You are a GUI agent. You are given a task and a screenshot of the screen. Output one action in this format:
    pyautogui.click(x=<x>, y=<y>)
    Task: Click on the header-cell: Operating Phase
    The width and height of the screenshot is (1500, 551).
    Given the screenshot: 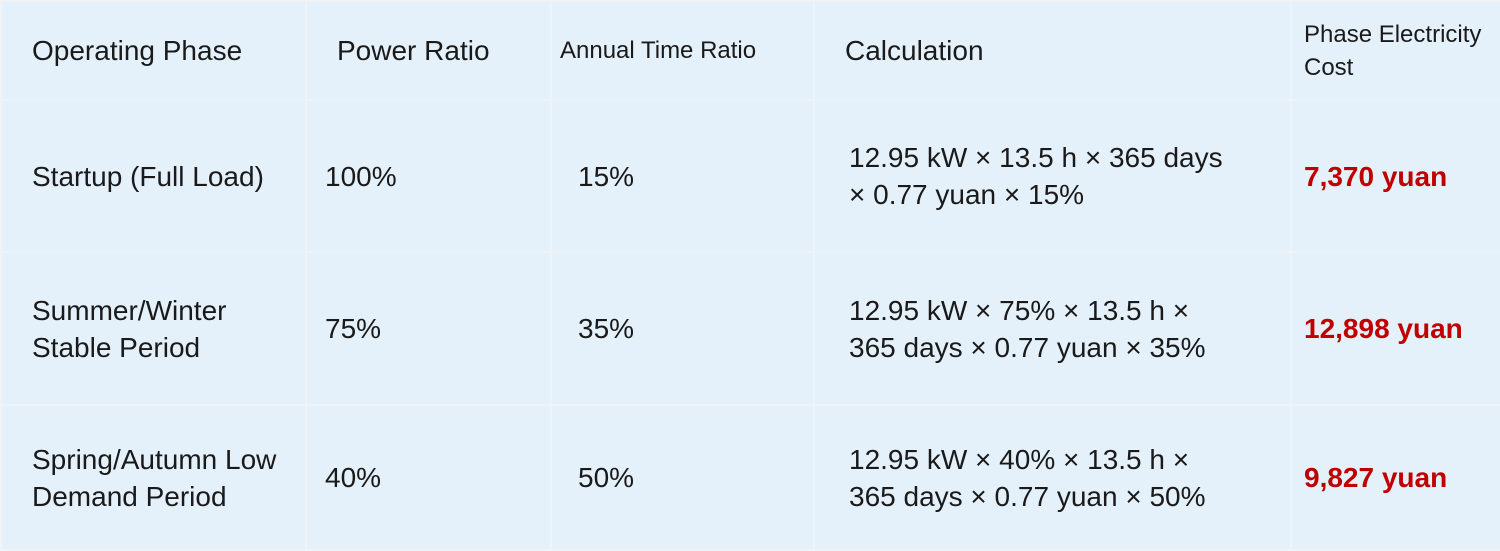 What is the action you would take?
    pyautogui.click(x=153, y=50)
    